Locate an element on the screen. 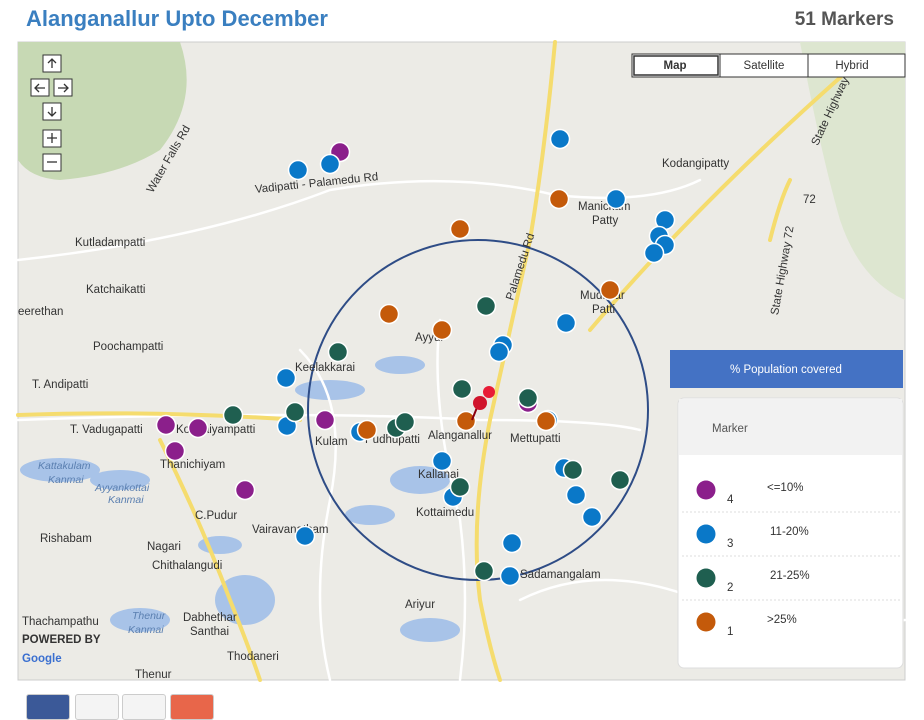  water-label: Kattakulam is located at coordinates (64, 466).